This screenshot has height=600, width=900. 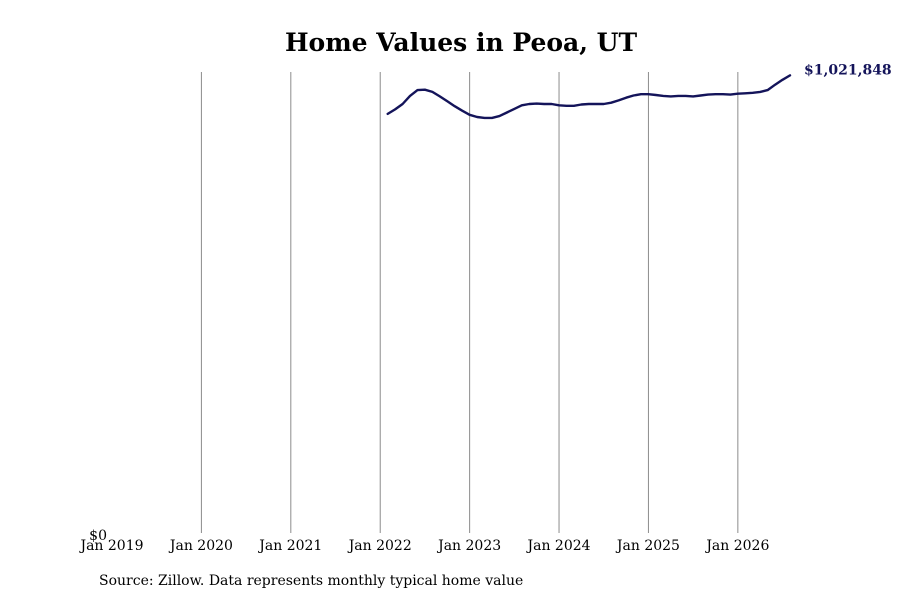 What do you see at coordinates (468, 546) in the screenshot?
I see `x-tick-label: Jan 2023` at bounding box center [468, 546].